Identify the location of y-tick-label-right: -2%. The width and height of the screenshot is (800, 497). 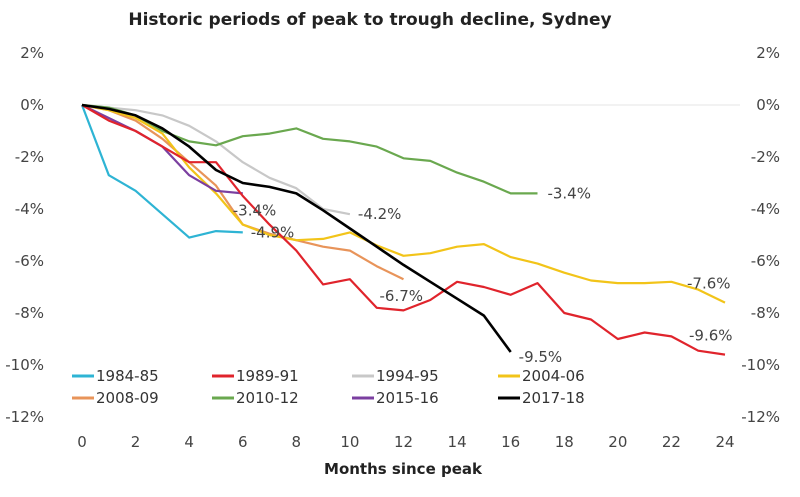
(765, 157).